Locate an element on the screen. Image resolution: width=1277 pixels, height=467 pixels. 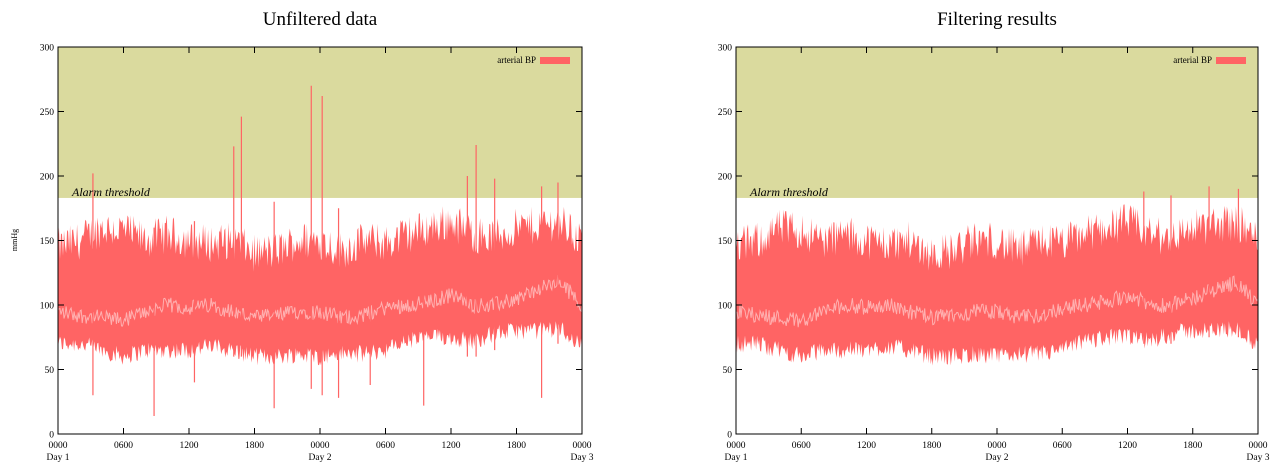
chart-title: Filtering results is located at coordinates (997, 19).